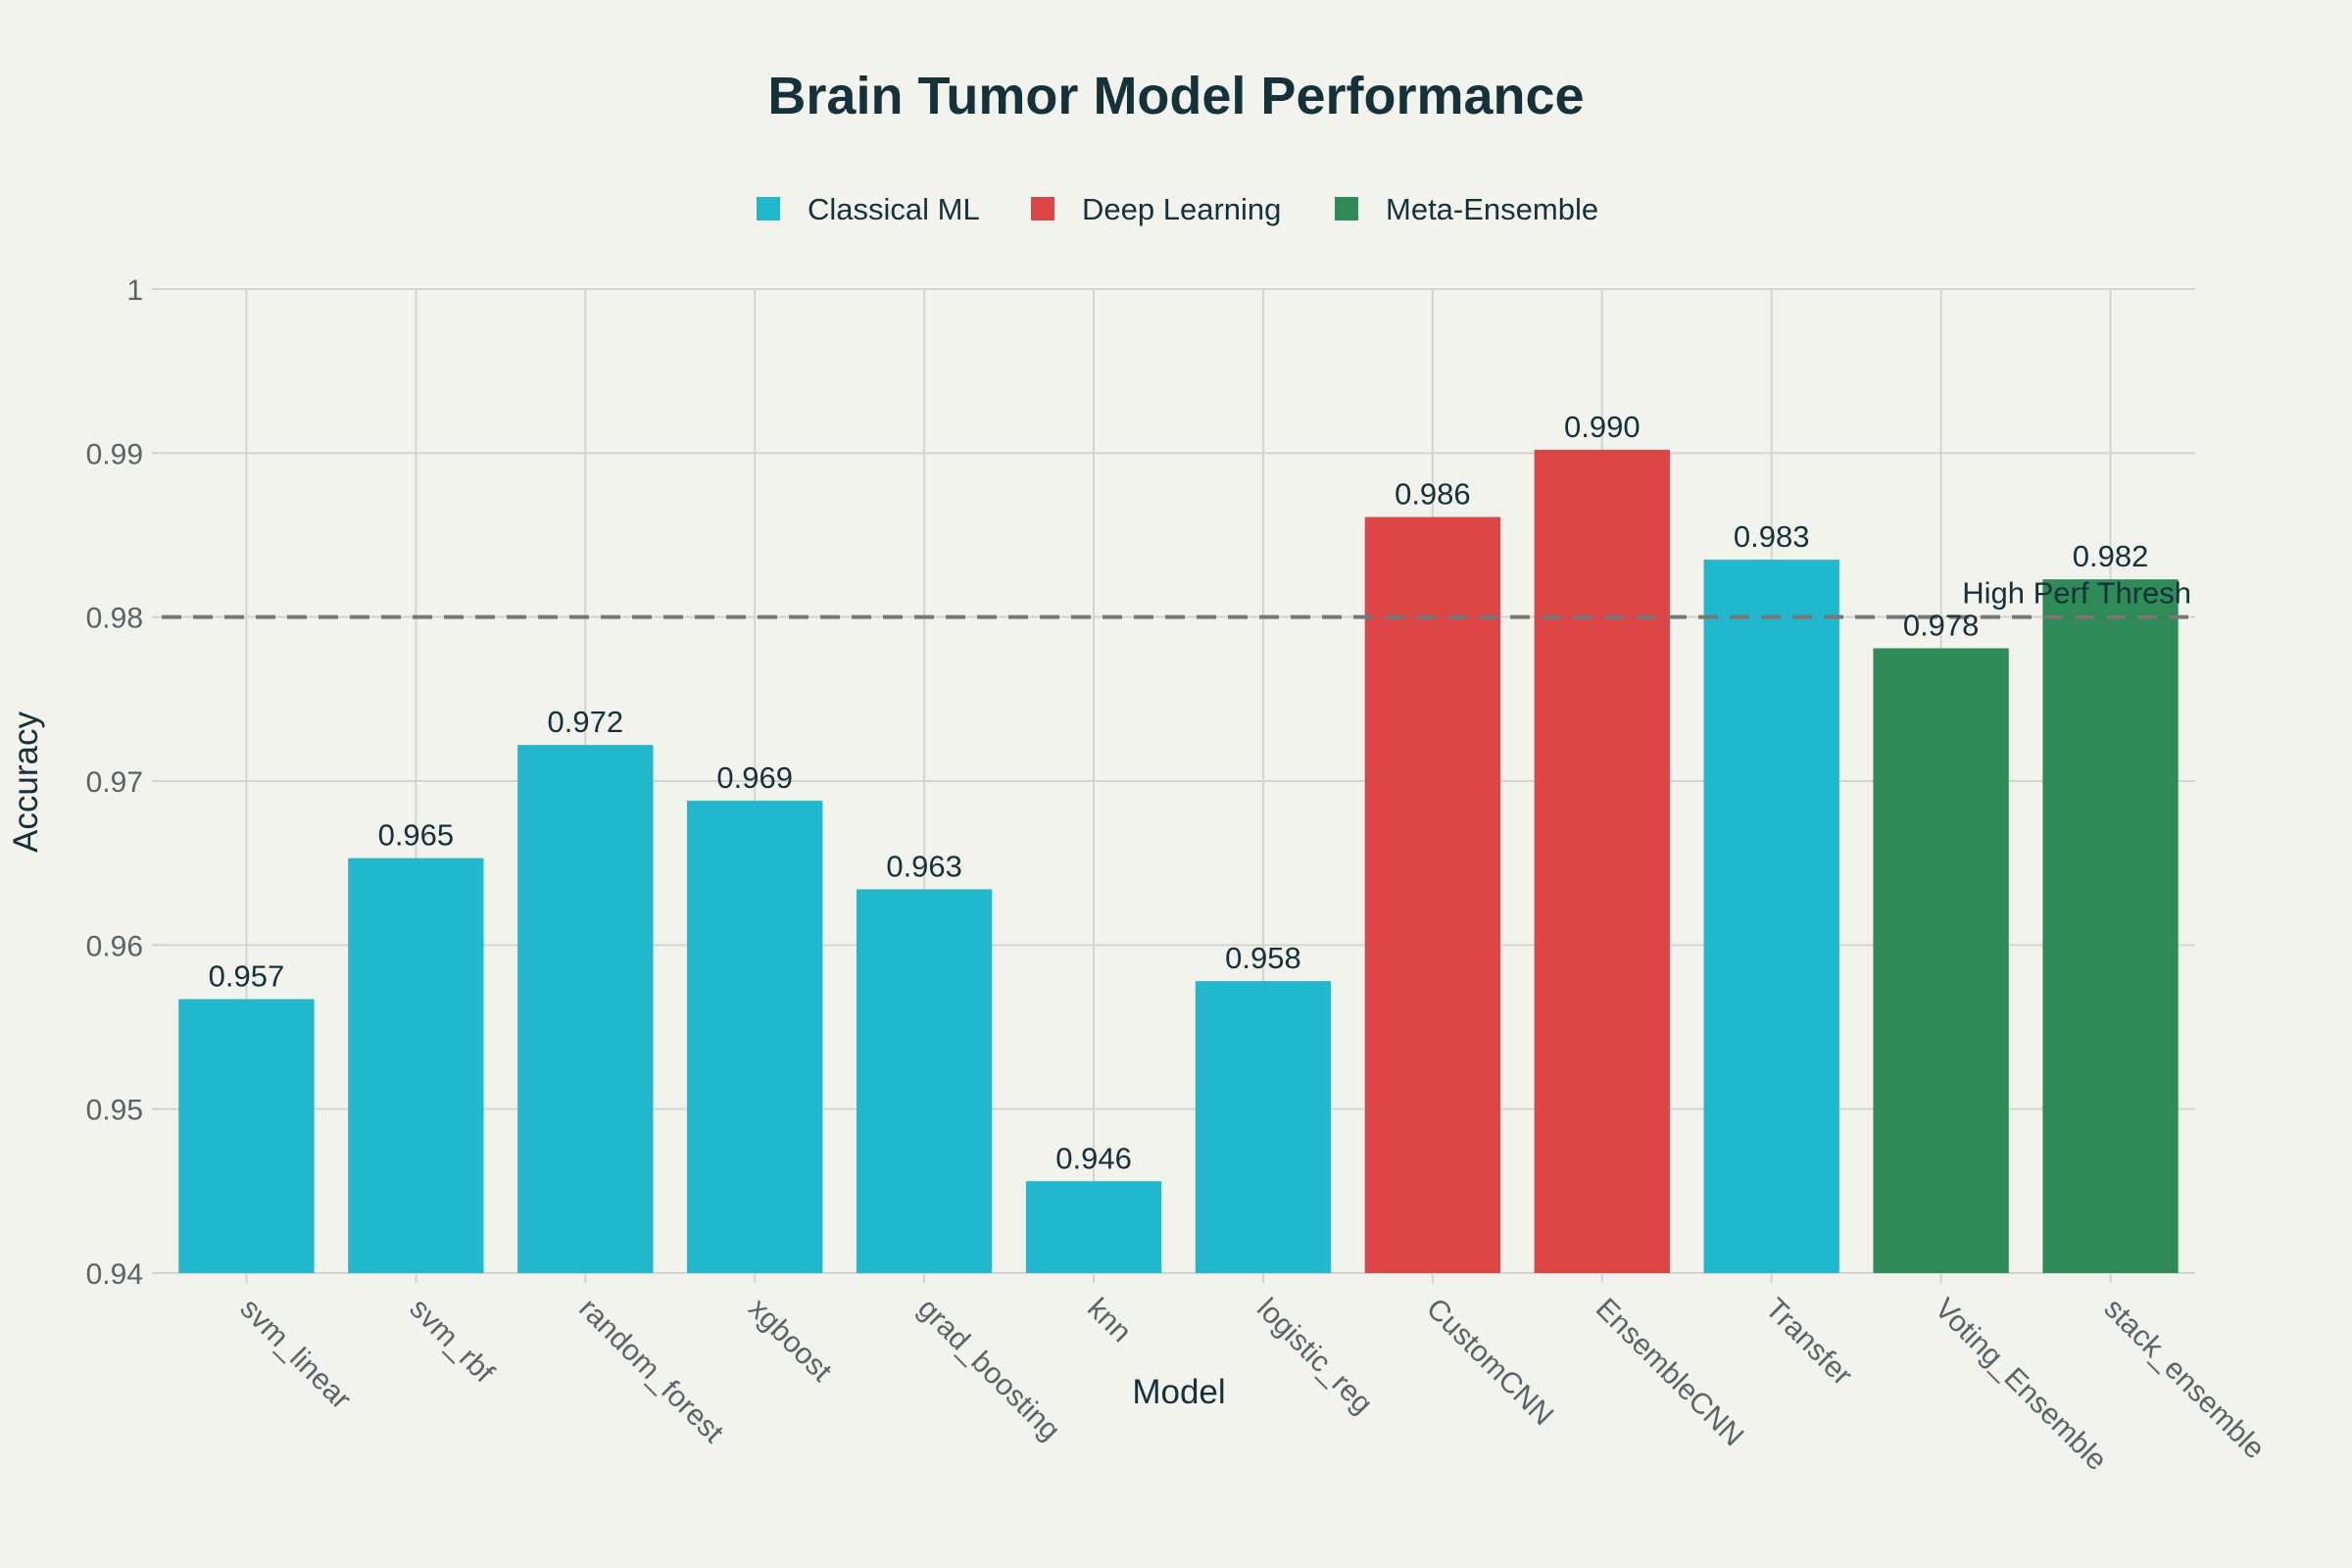 This screenshot has height=1568, width=2352. Describe the element at coordinates (2111, 556) in the screenshot. I see `bar-value-label: 0.982` at that location.